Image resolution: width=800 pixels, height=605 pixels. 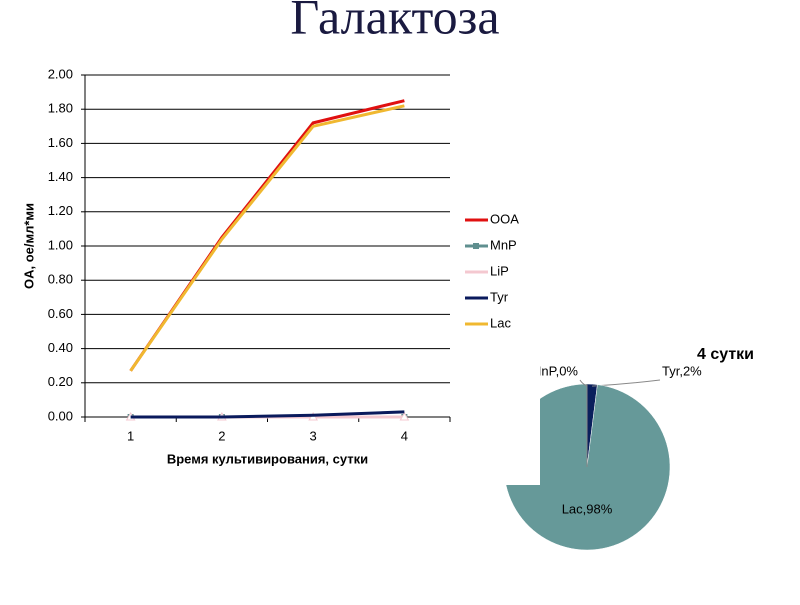 What do you see at coordinates (499, 270) in the screenshot?
I see `legend-label: LiP` at bounding box center [499, 270].